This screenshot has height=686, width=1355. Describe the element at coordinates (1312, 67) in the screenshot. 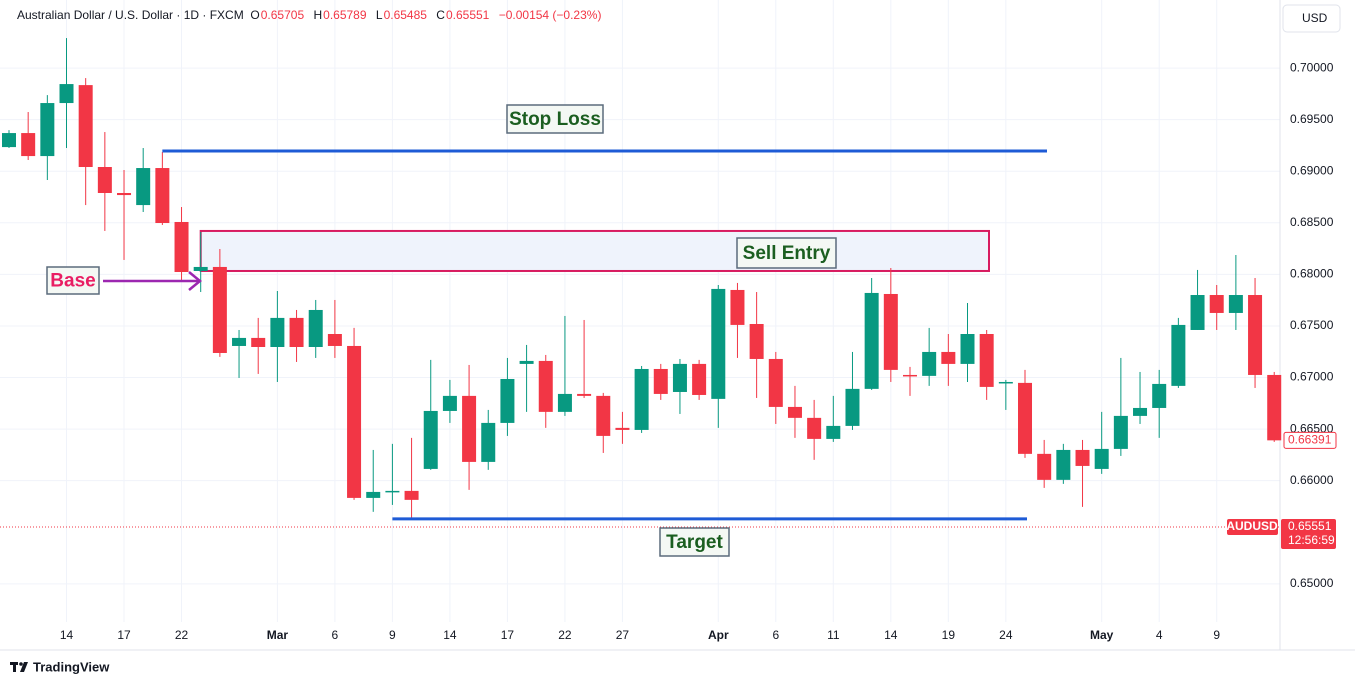

I see `y-tick-label: 0.70000` at that location.